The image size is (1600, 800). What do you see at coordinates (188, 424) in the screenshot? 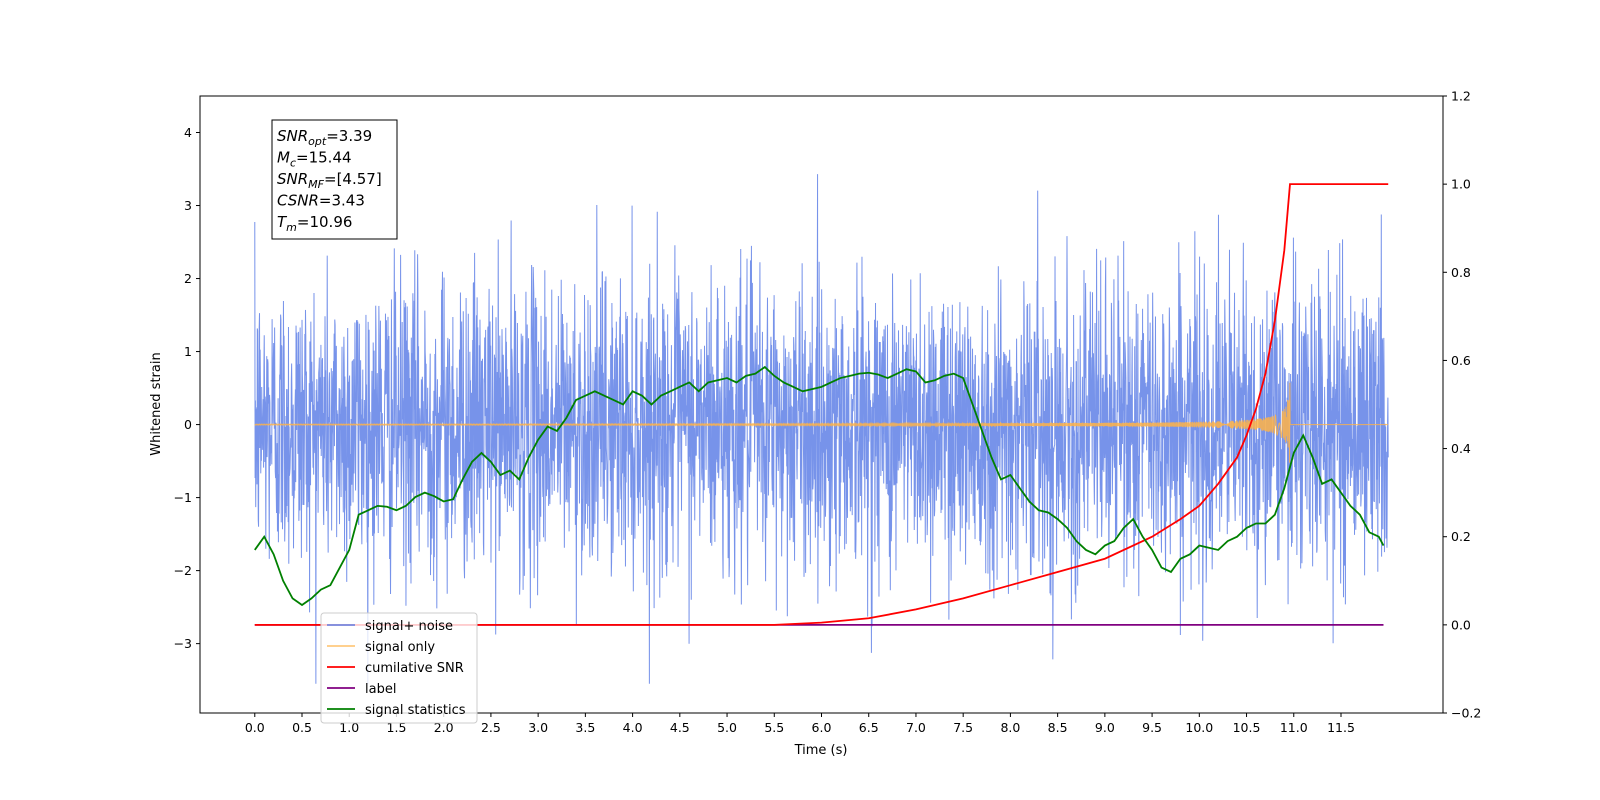
I see `y-tick-label: 0` at bounding box center [188, 424].